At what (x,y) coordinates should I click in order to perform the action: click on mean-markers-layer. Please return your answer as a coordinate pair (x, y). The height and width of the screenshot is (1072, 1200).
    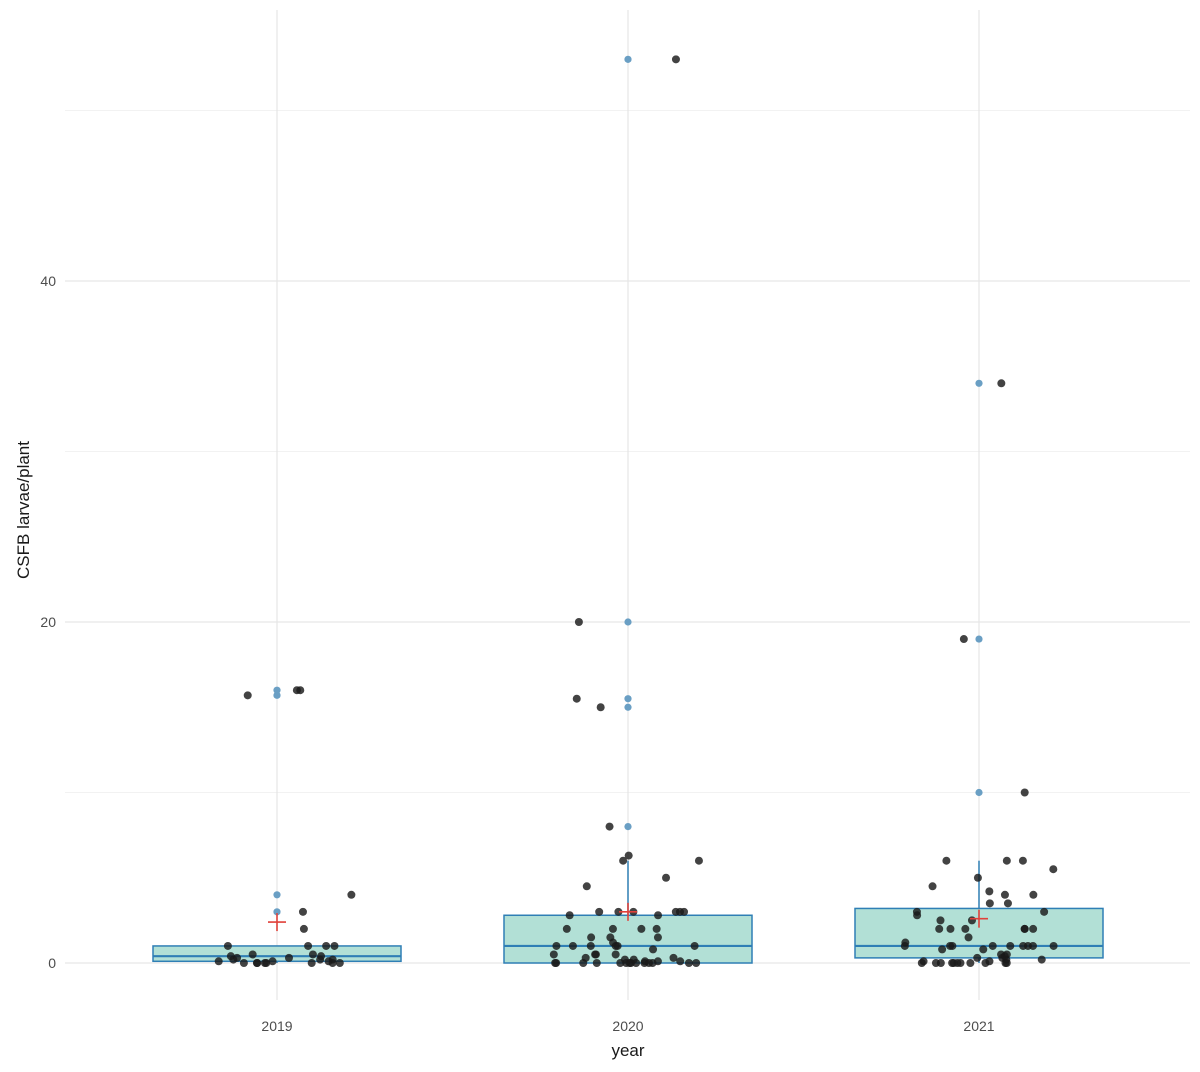
    Looking at the image, I should click on (628, 917).